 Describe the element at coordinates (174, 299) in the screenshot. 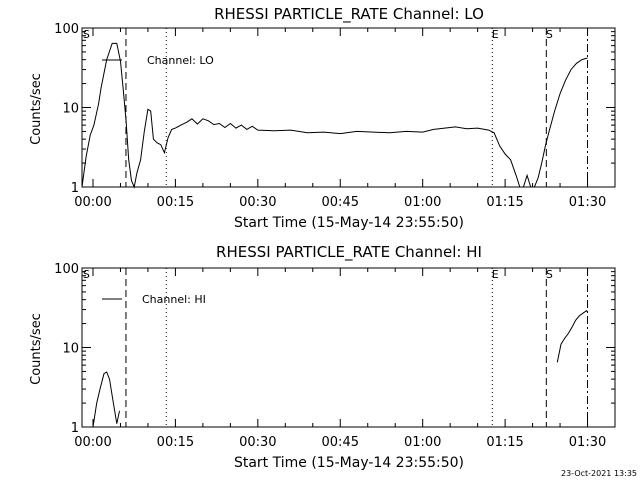

I see `legend-label: Channel: HI` at that location.